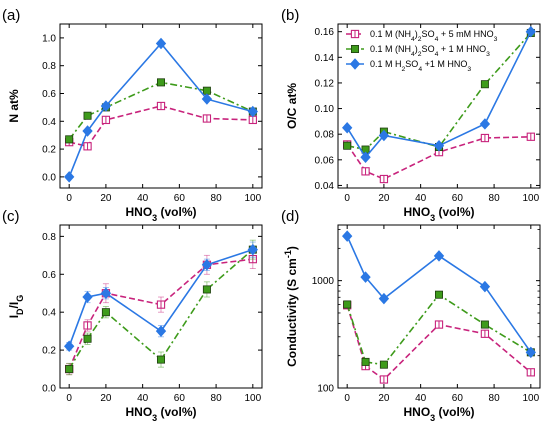 This screenshot has height=422, width=550. I want to click on y-axis-label: O/C at%, so click(292, 106).